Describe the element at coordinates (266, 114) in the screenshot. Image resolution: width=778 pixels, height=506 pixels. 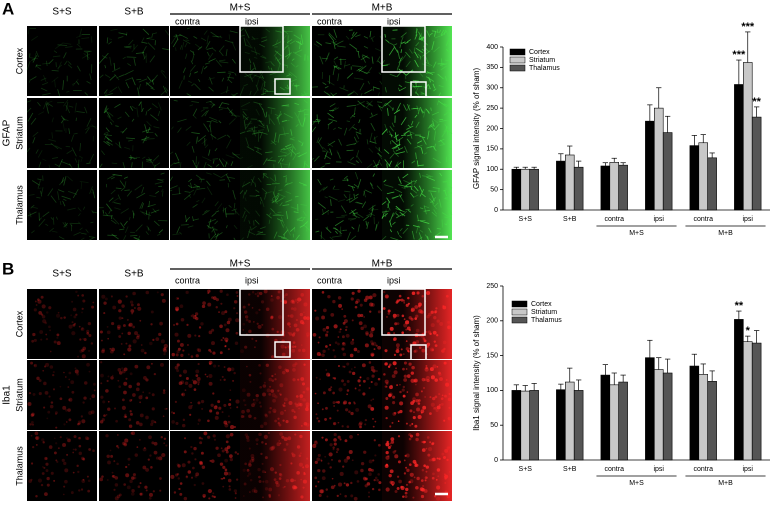
I see `fiber` at that location.